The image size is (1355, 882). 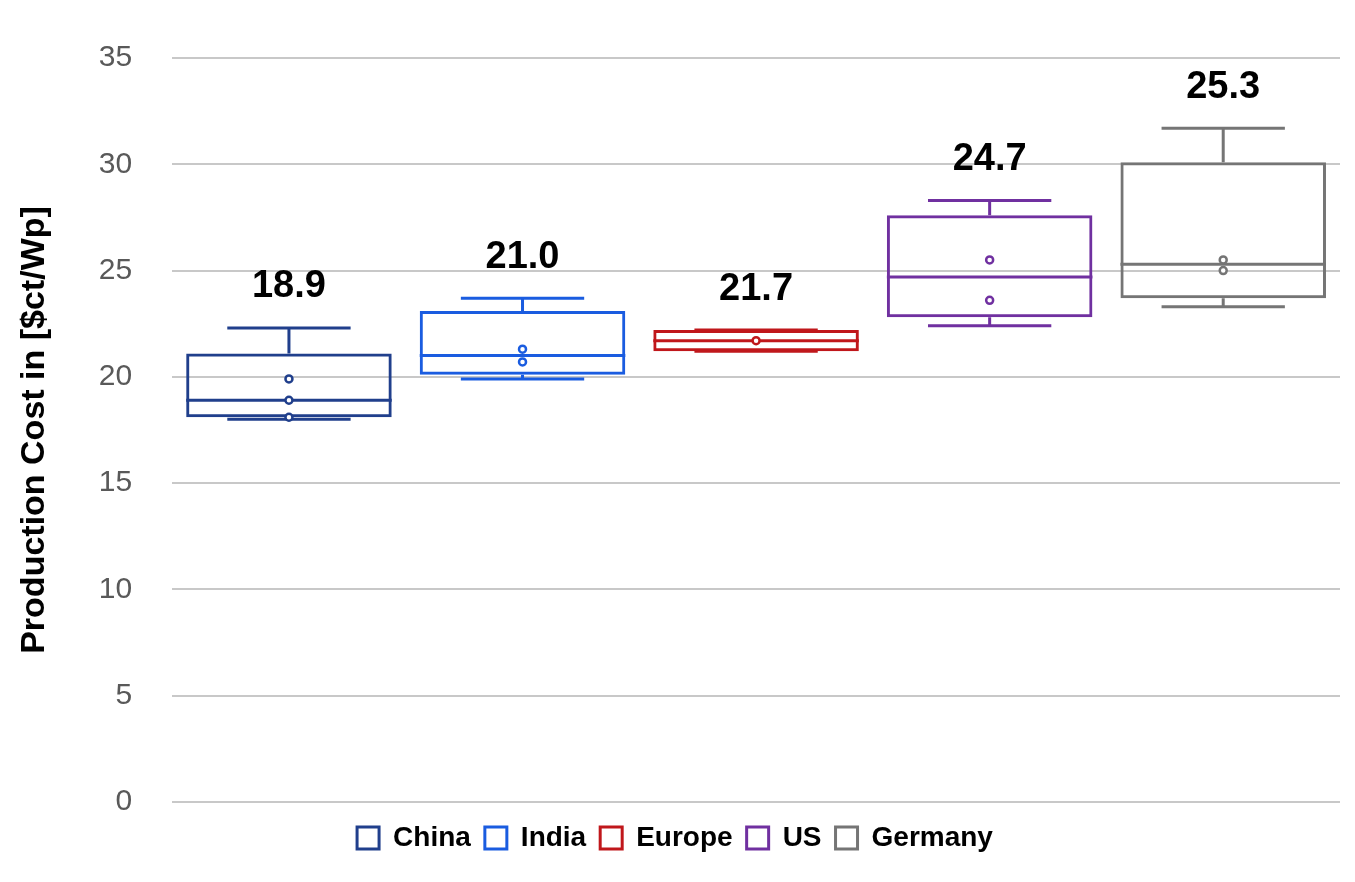 What do you see at coordinates (802, 836) in the screenshot?
I see `legend-label: US` at bounding box center [802, 836].